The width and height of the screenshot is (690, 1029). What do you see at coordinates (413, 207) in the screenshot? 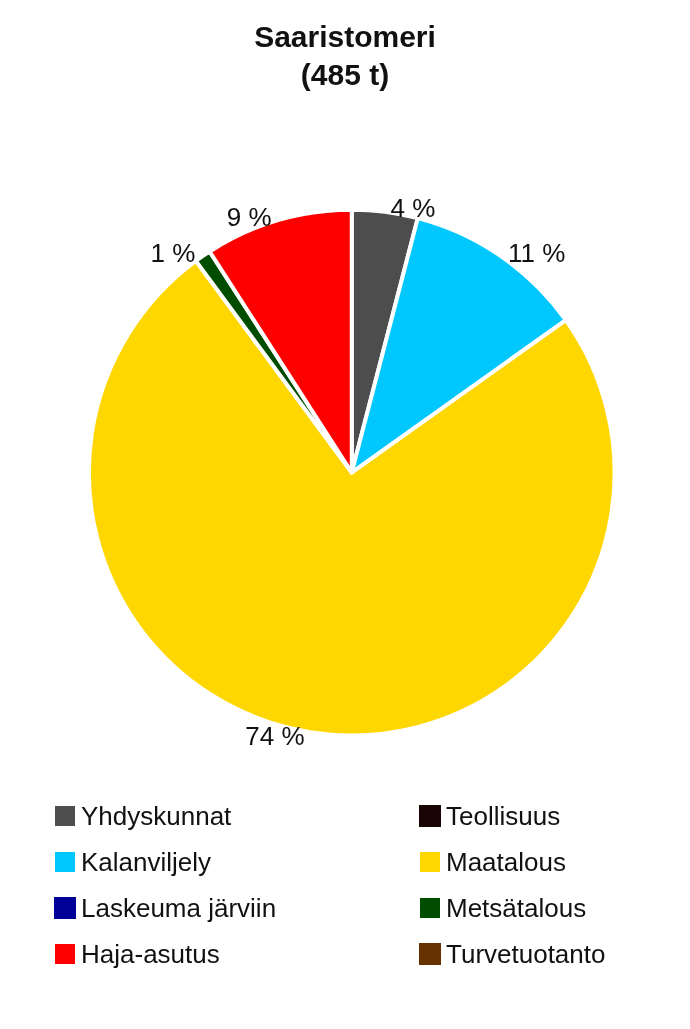
I see `data-label: 4 %` at bounding box center [413, 207].